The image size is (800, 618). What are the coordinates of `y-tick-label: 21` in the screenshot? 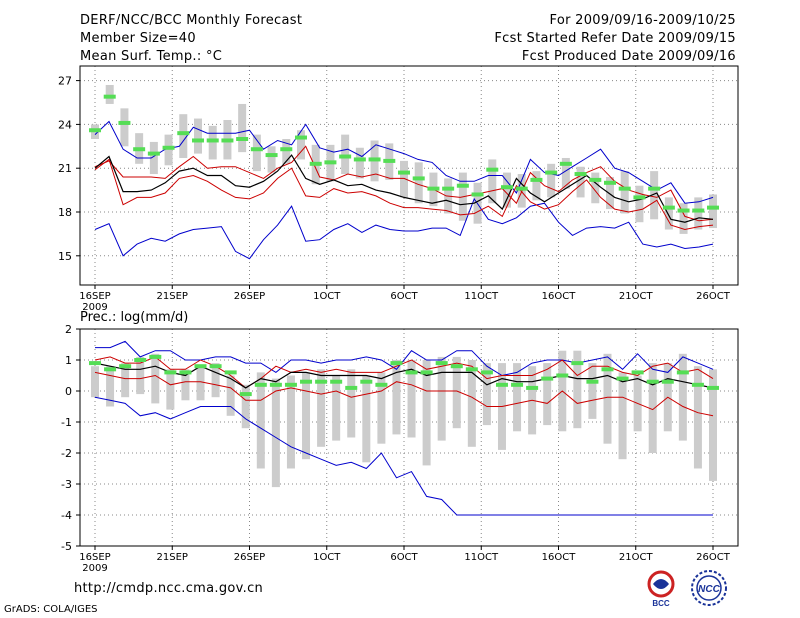 It's located at (65, 168).